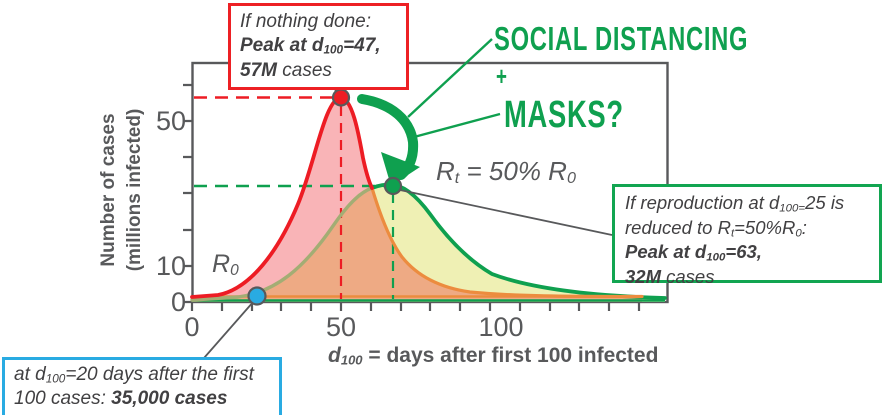 The image size is (884, 415). What do you see at coordinates (170, 121) in the screenshot?
I see `y-tick-50: 50` at bounding box center [170, 121].